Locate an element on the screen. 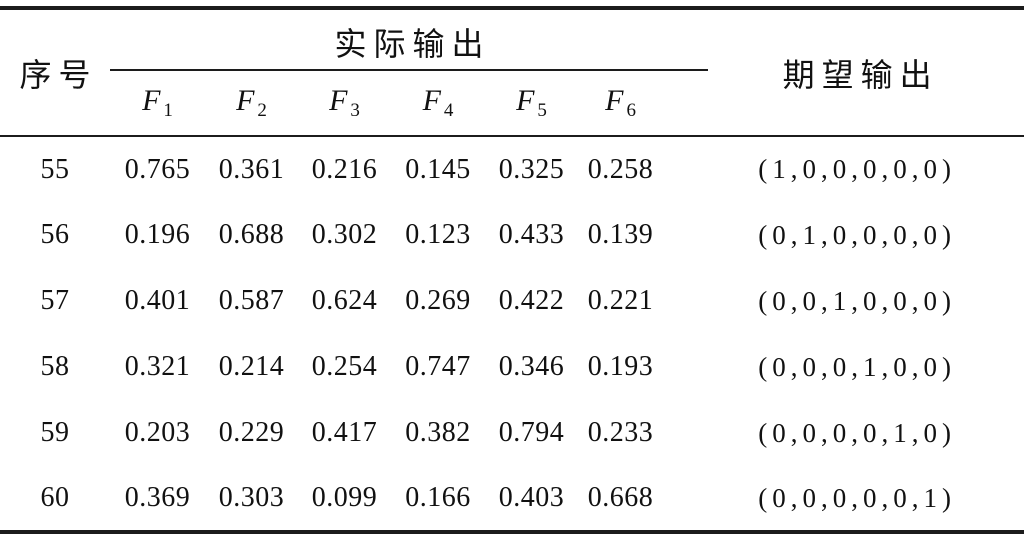 The height and width of the screenshot is (544, 1024). expected-output-cell: (0,0,1,0,0,0) is located at coordinates (857, 300).